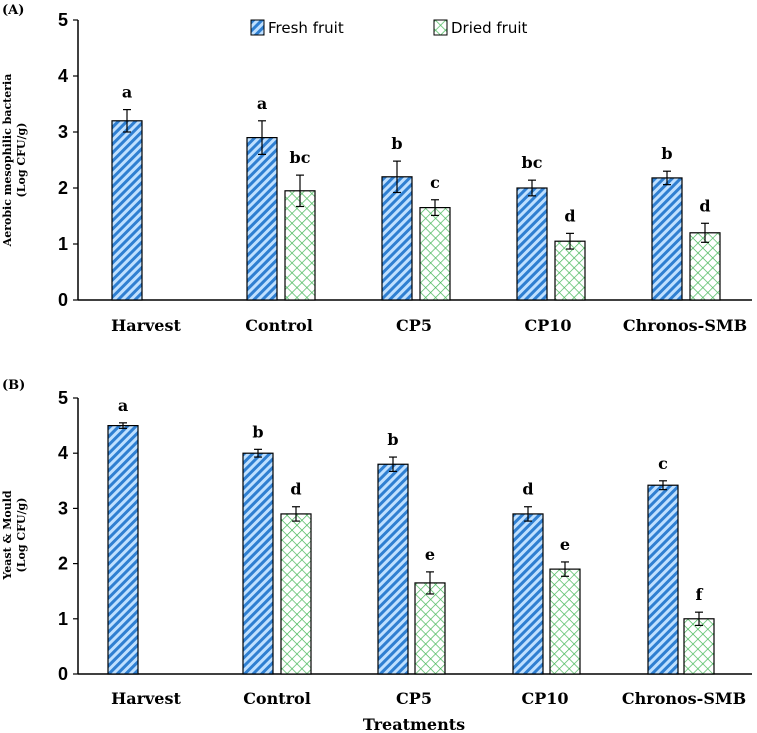 The width and height of the screenshot is (757, 733). What do you see at coordinates (7, 161) in the screenshot?
I see `panel-a-ylabel-line1: Aerobic mesophilic bacteria` at bounding box center [7, 161].